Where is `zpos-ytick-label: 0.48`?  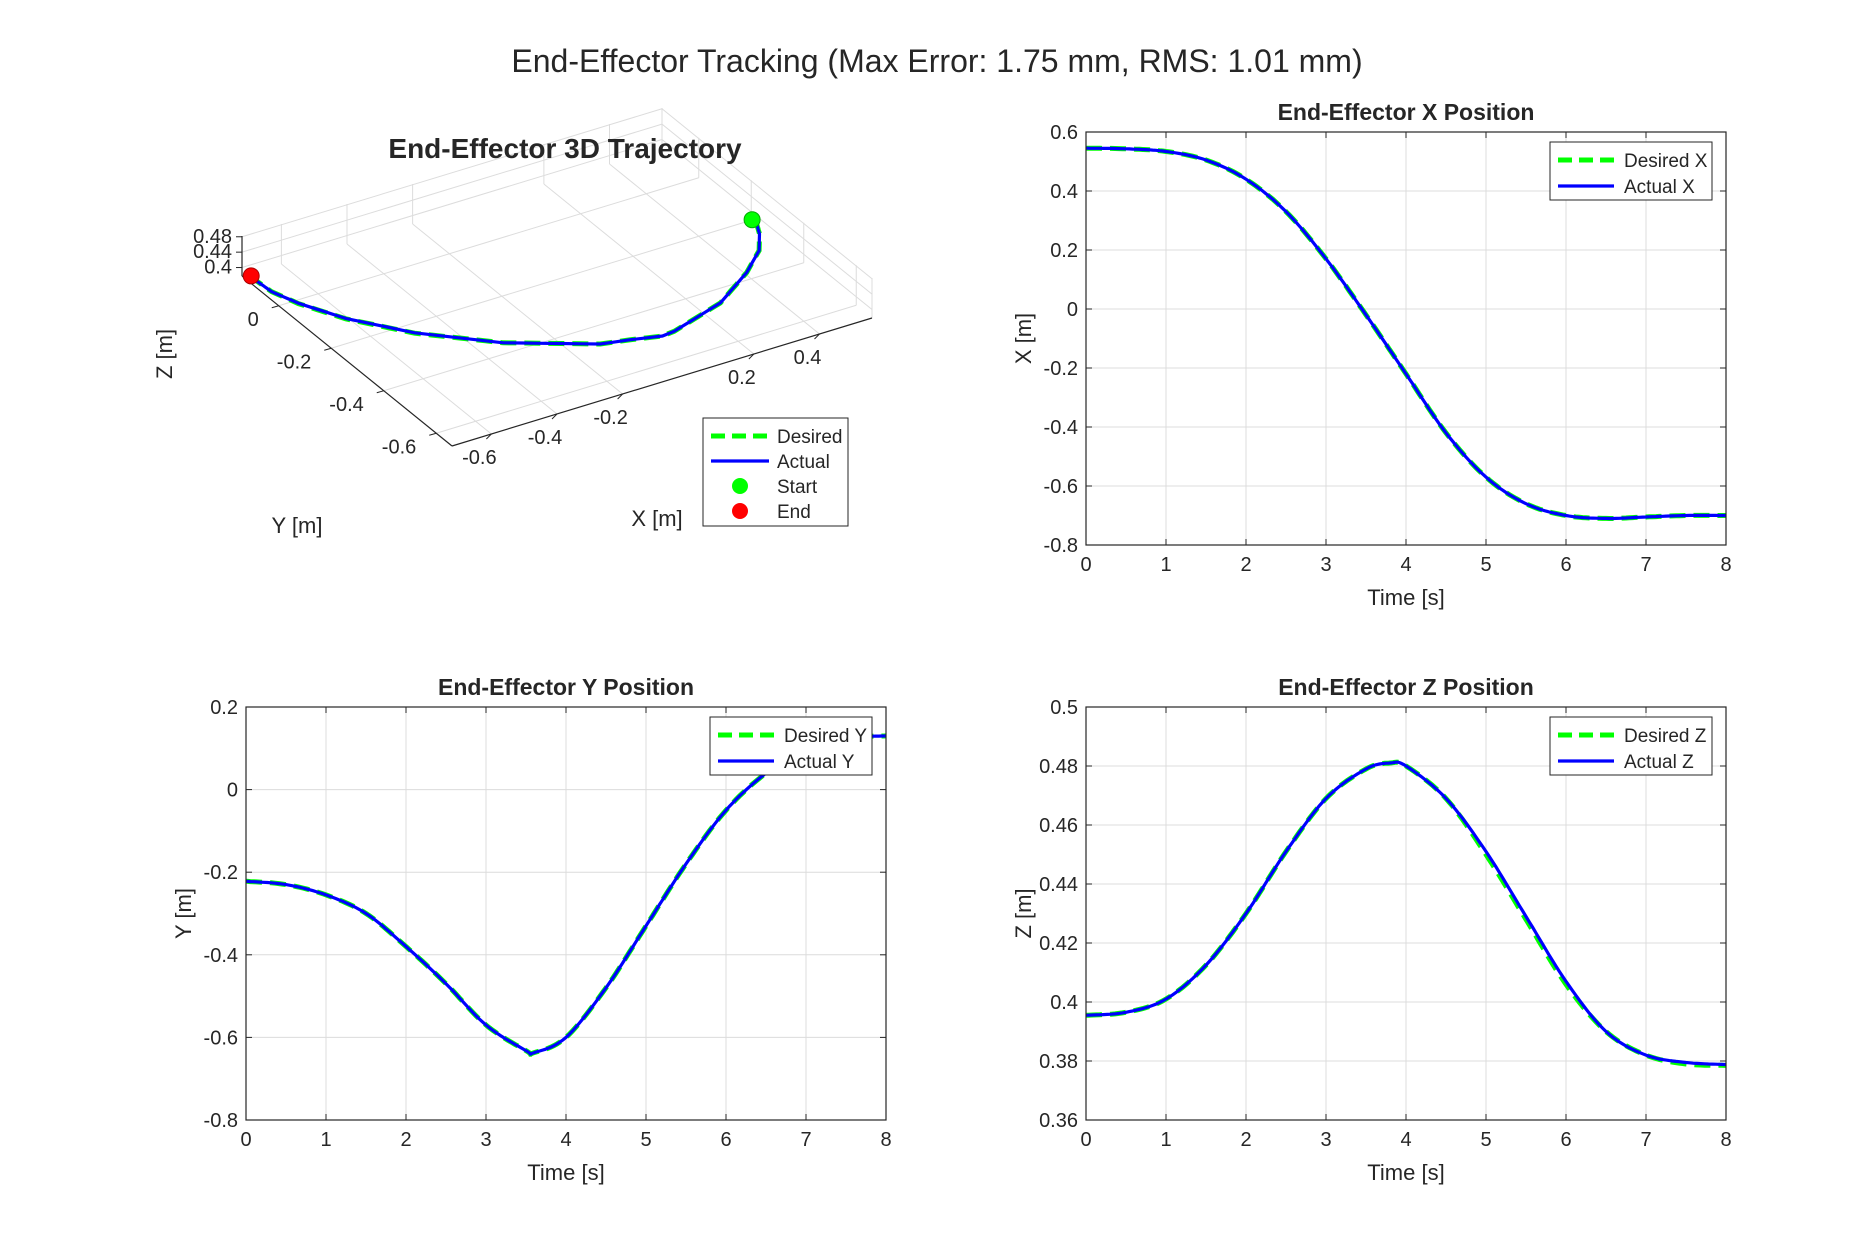
zpos-ytick-label: 0.48 is located at coordinates (1058, 767).